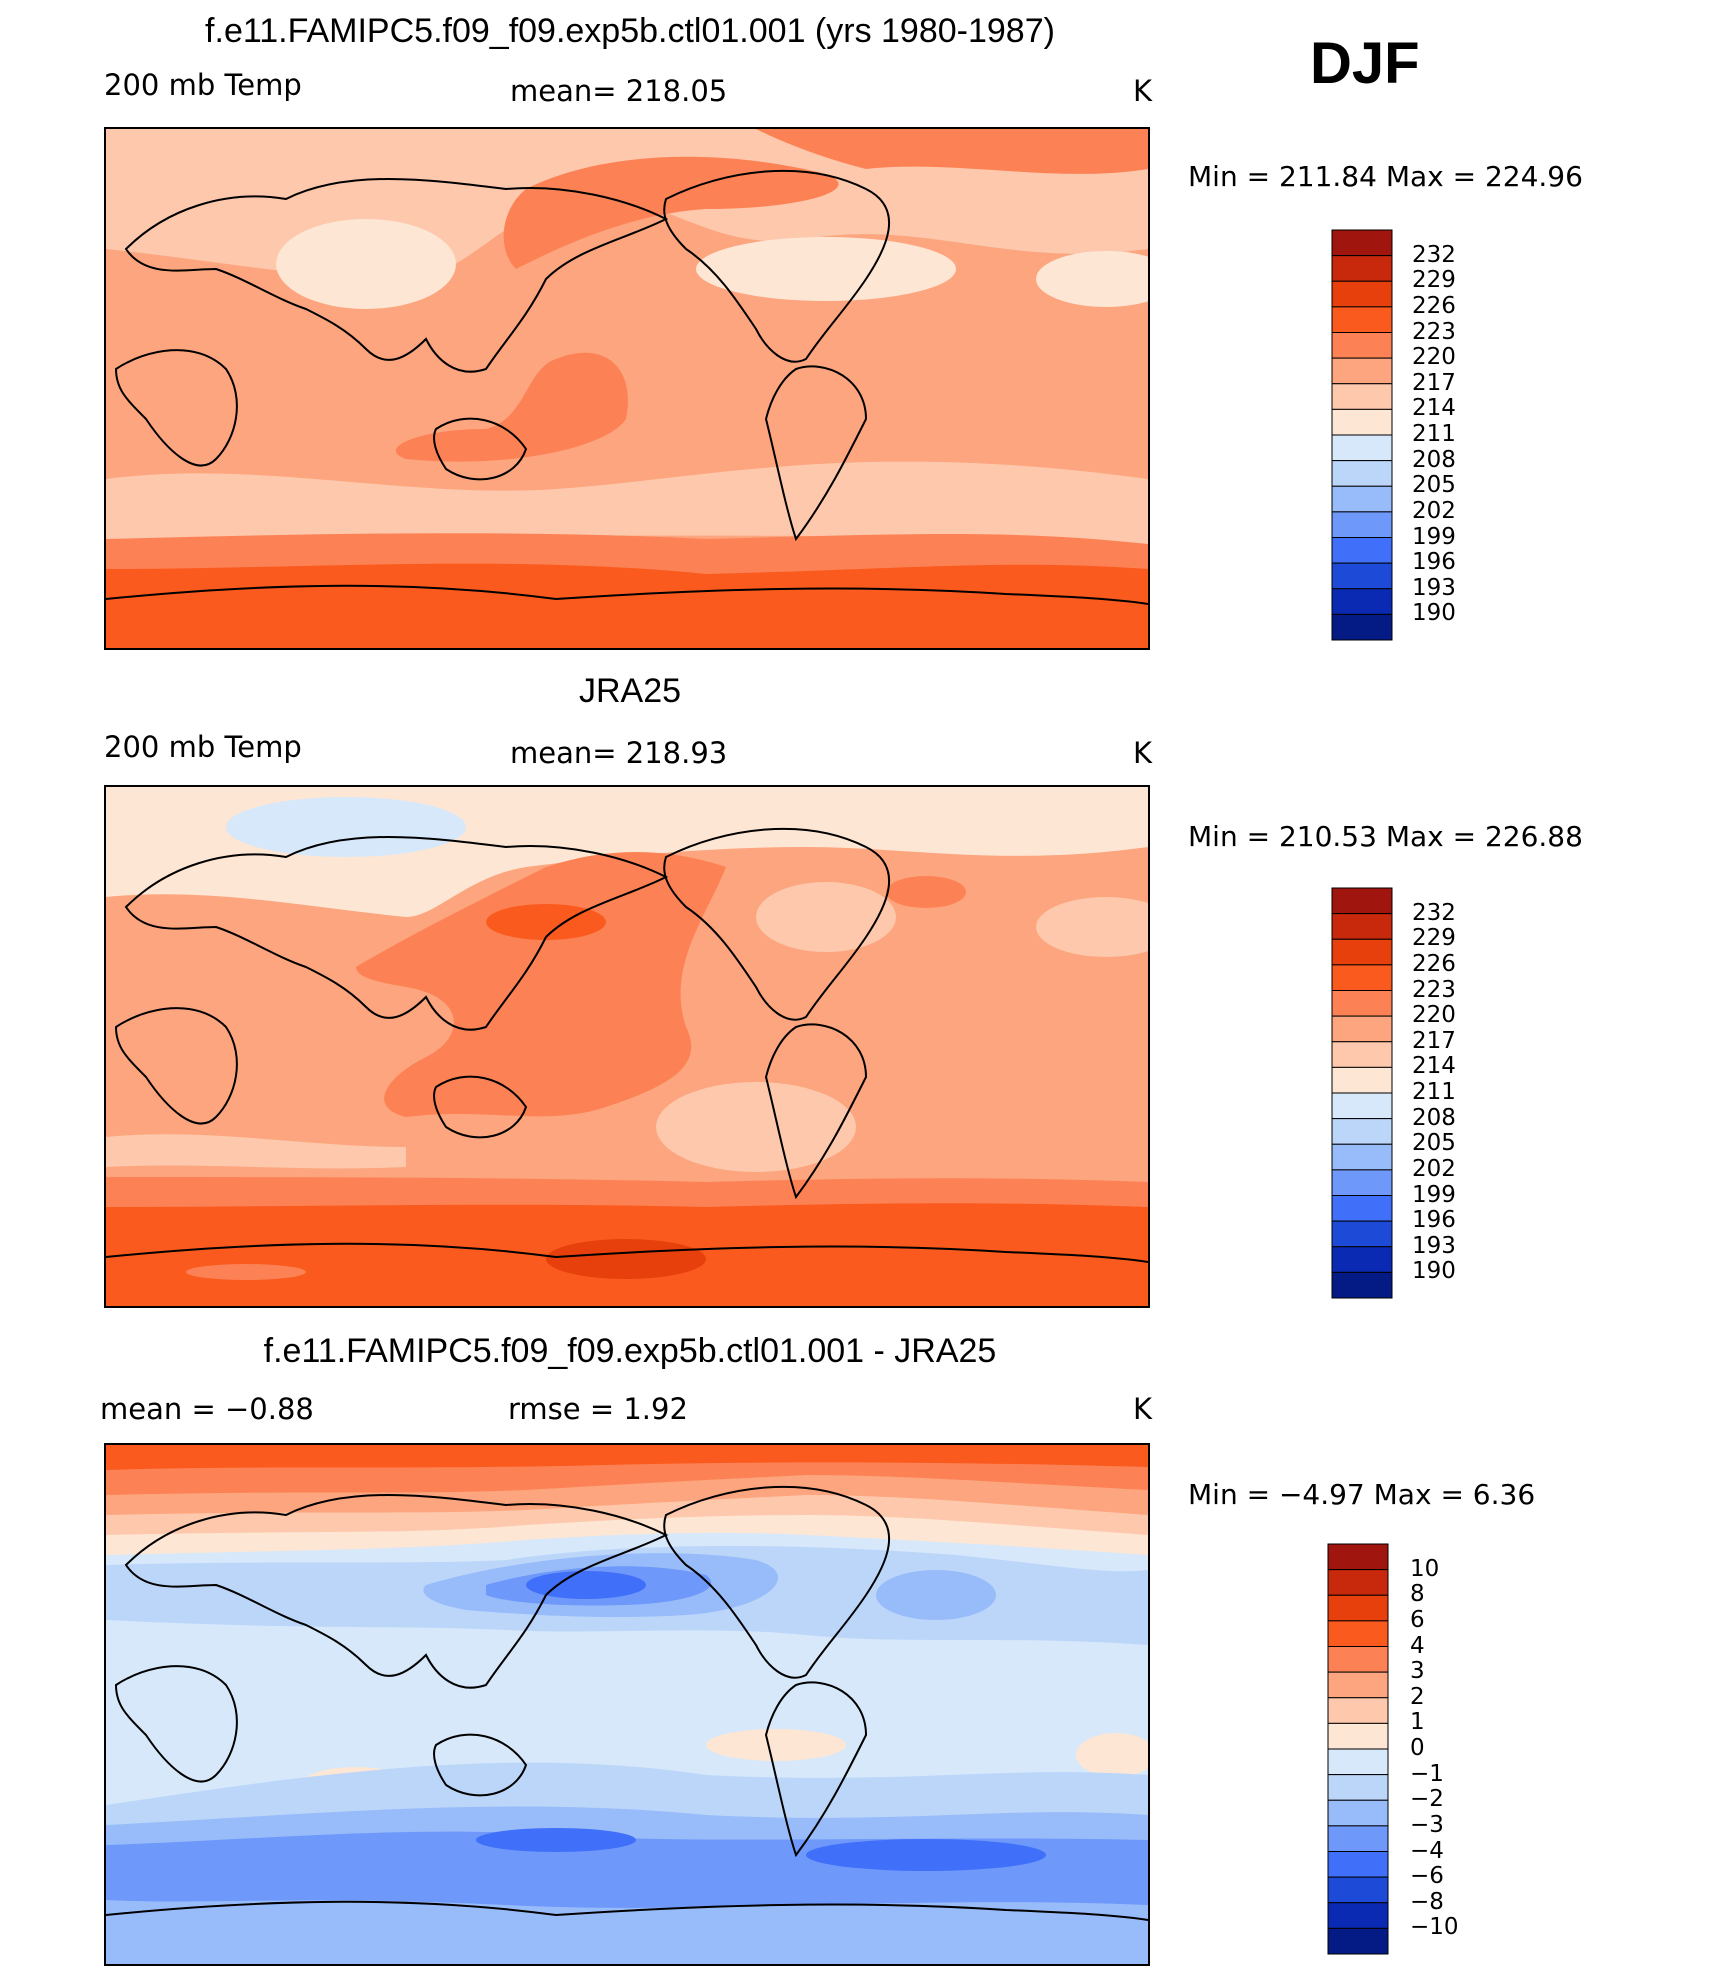 This screenshot has width=1710, height=1969. What do you see at coordinates (1417, 1671) in the screenshot?
I see `colorbar-level-label: 3` at bounding box center [1417, 1671].